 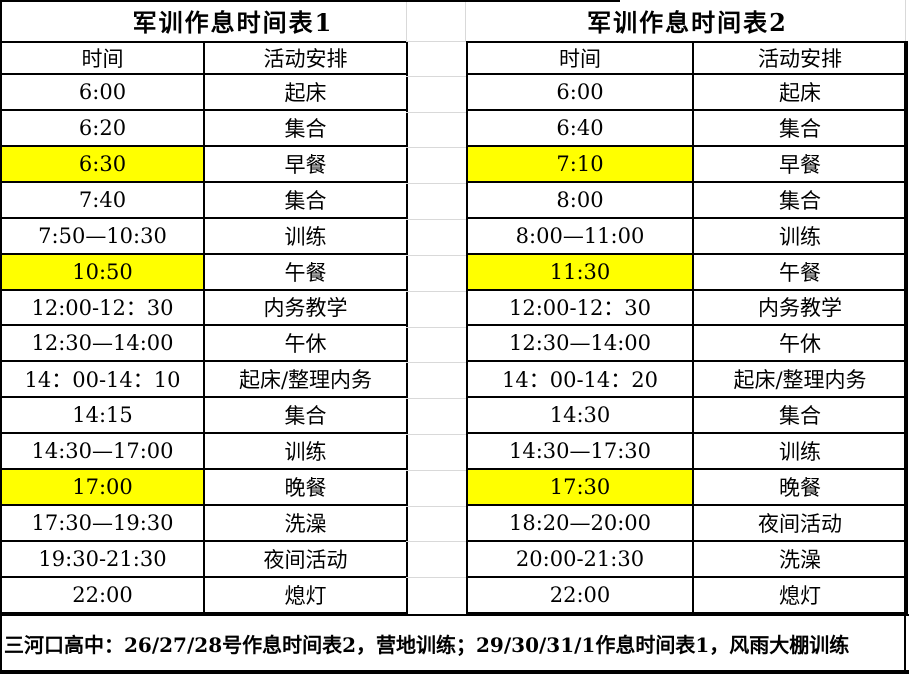 I want to click on table-row: 8:00 集合, so click(x=687, y=199).